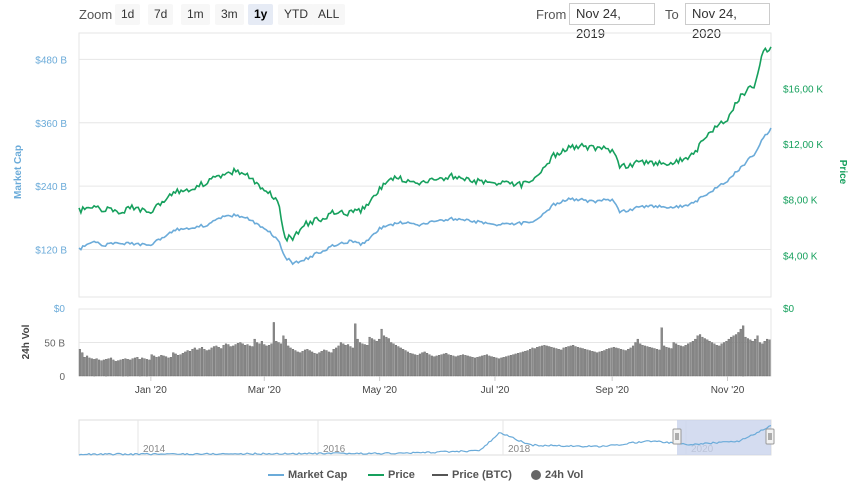 The height and width of the screenshot is (487, 866). What do you see at coordinates (472, 475) in the screenshot?
I see `legend-price-btc: Price (BTC)` at bounding box center [472, 475].